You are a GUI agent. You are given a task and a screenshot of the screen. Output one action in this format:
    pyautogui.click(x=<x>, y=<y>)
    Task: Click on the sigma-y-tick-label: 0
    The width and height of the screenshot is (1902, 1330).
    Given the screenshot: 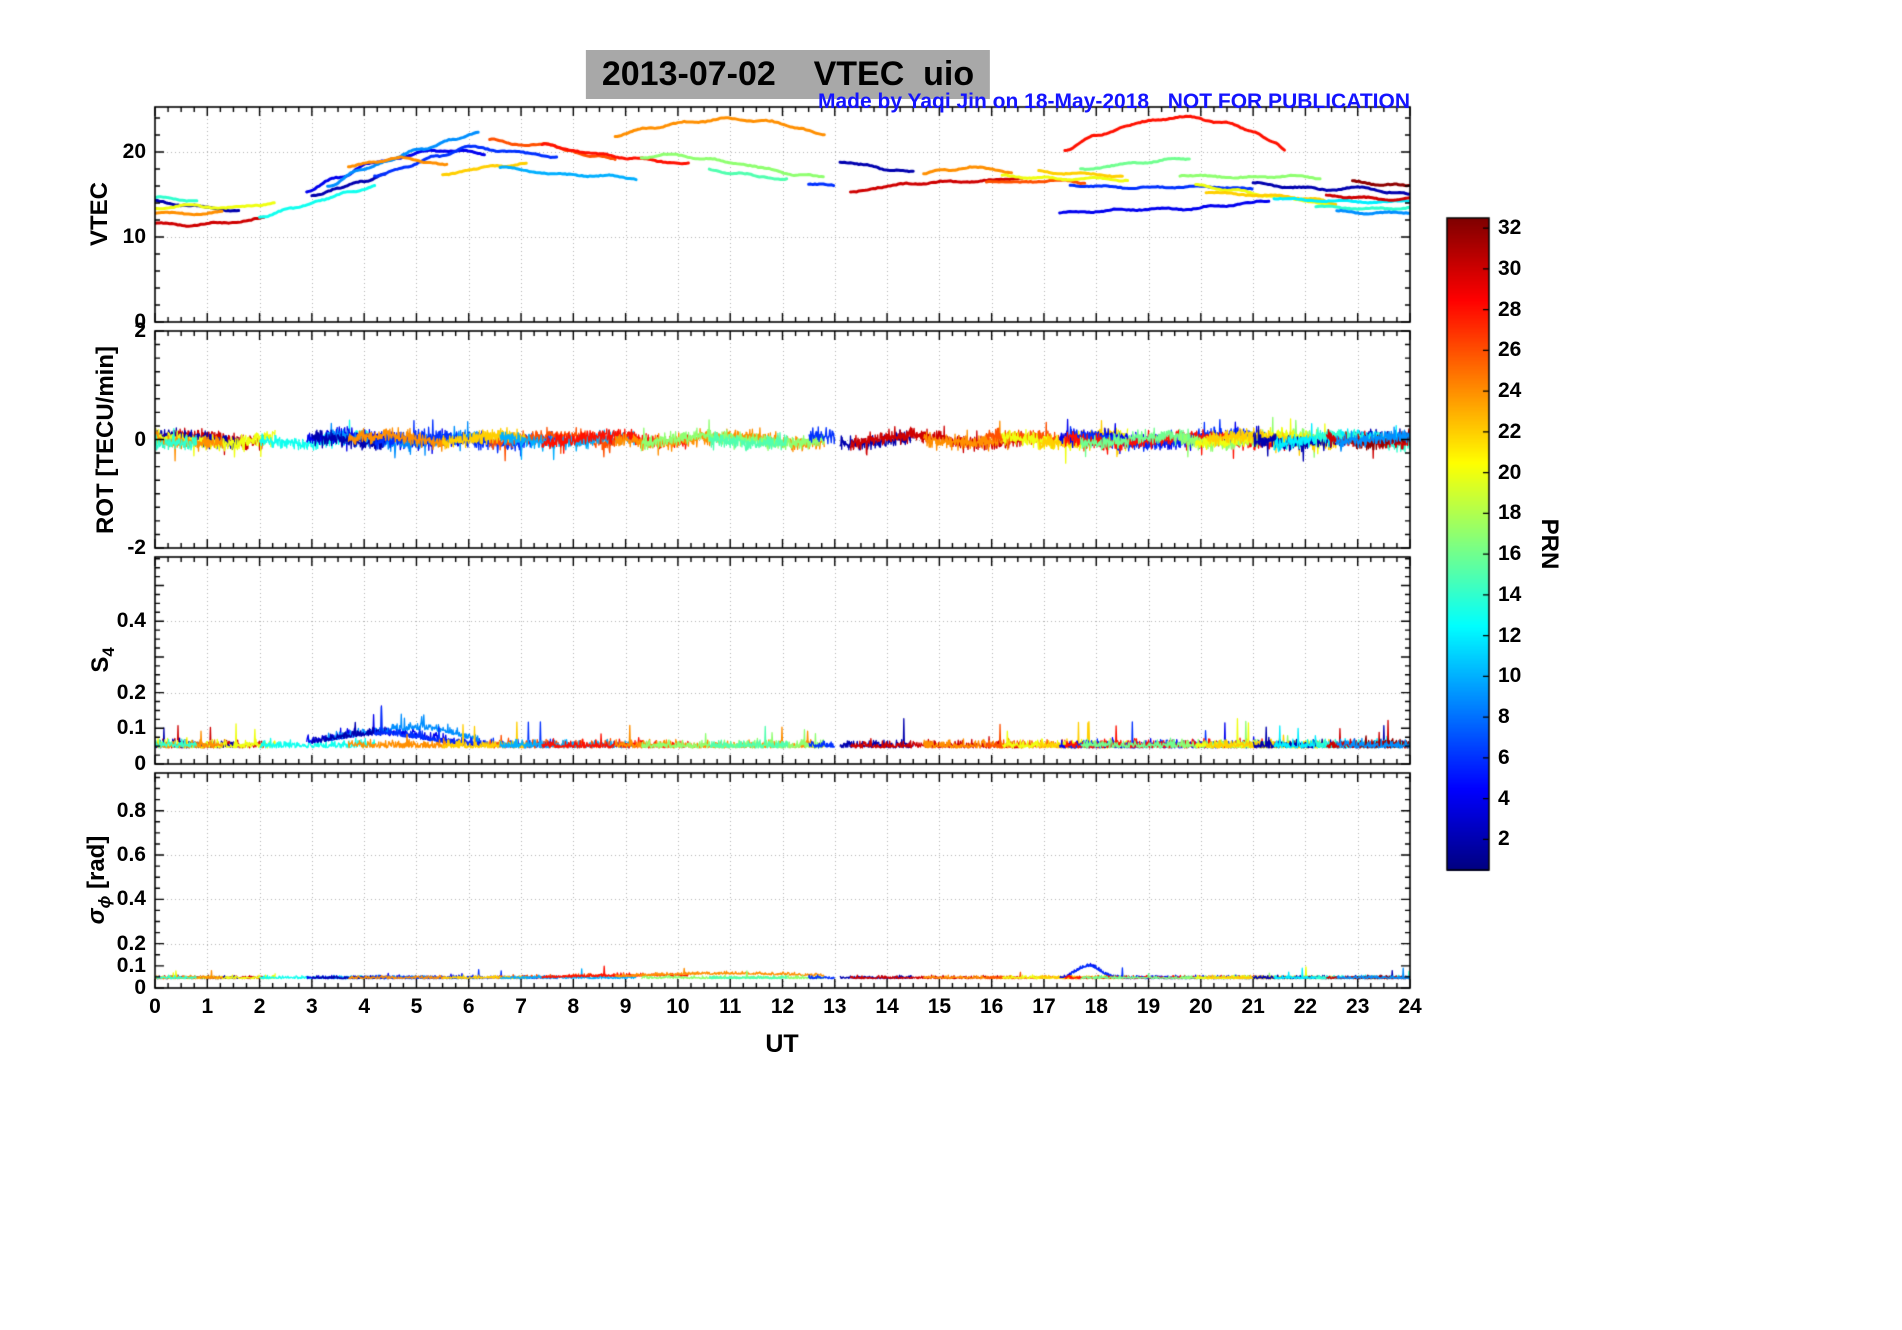 What is the action you would take?
    pyautogui.click(x=140, y=987)
    